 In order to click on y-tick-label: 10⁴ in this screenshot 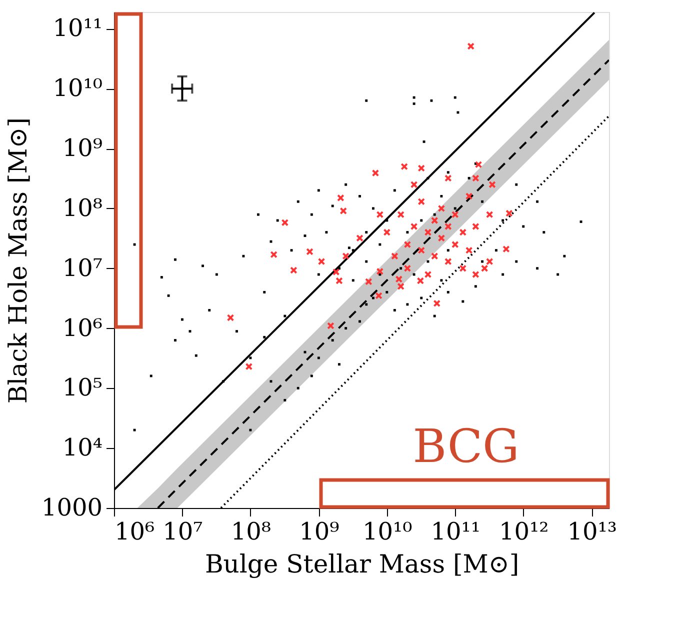, I will do `click(82, 448)`.